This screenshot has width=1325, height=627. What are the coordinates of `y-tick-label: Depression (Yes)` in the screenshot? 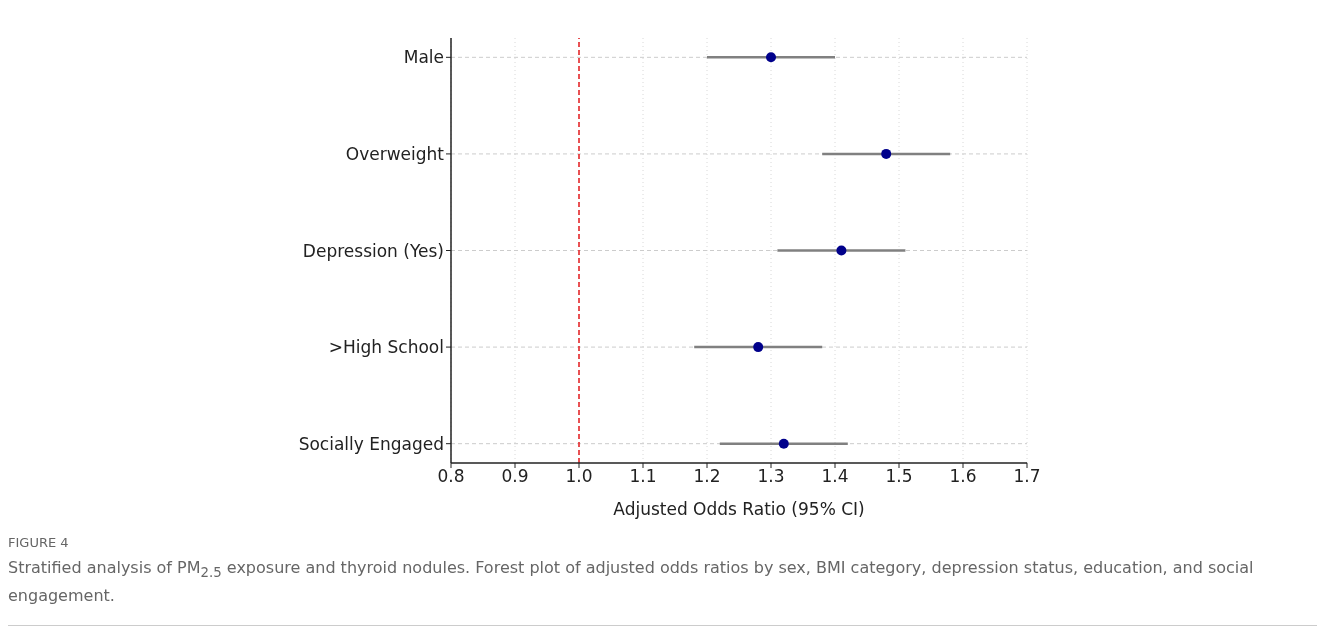 It's located at (373, 250).